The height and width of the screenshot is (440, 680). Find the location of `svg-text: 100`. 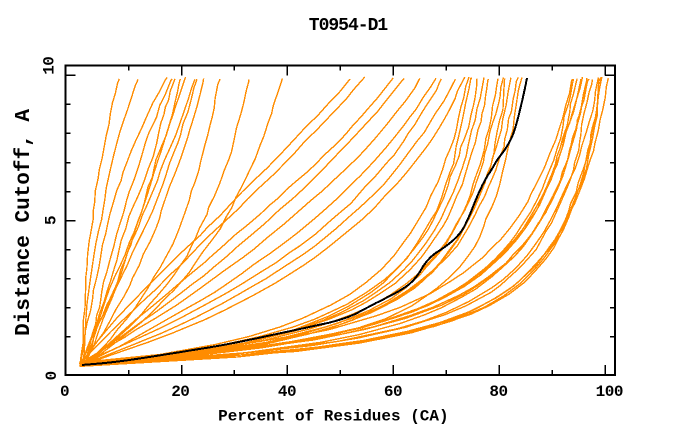

svg-text: 100 is located at coordinates (609, 392).